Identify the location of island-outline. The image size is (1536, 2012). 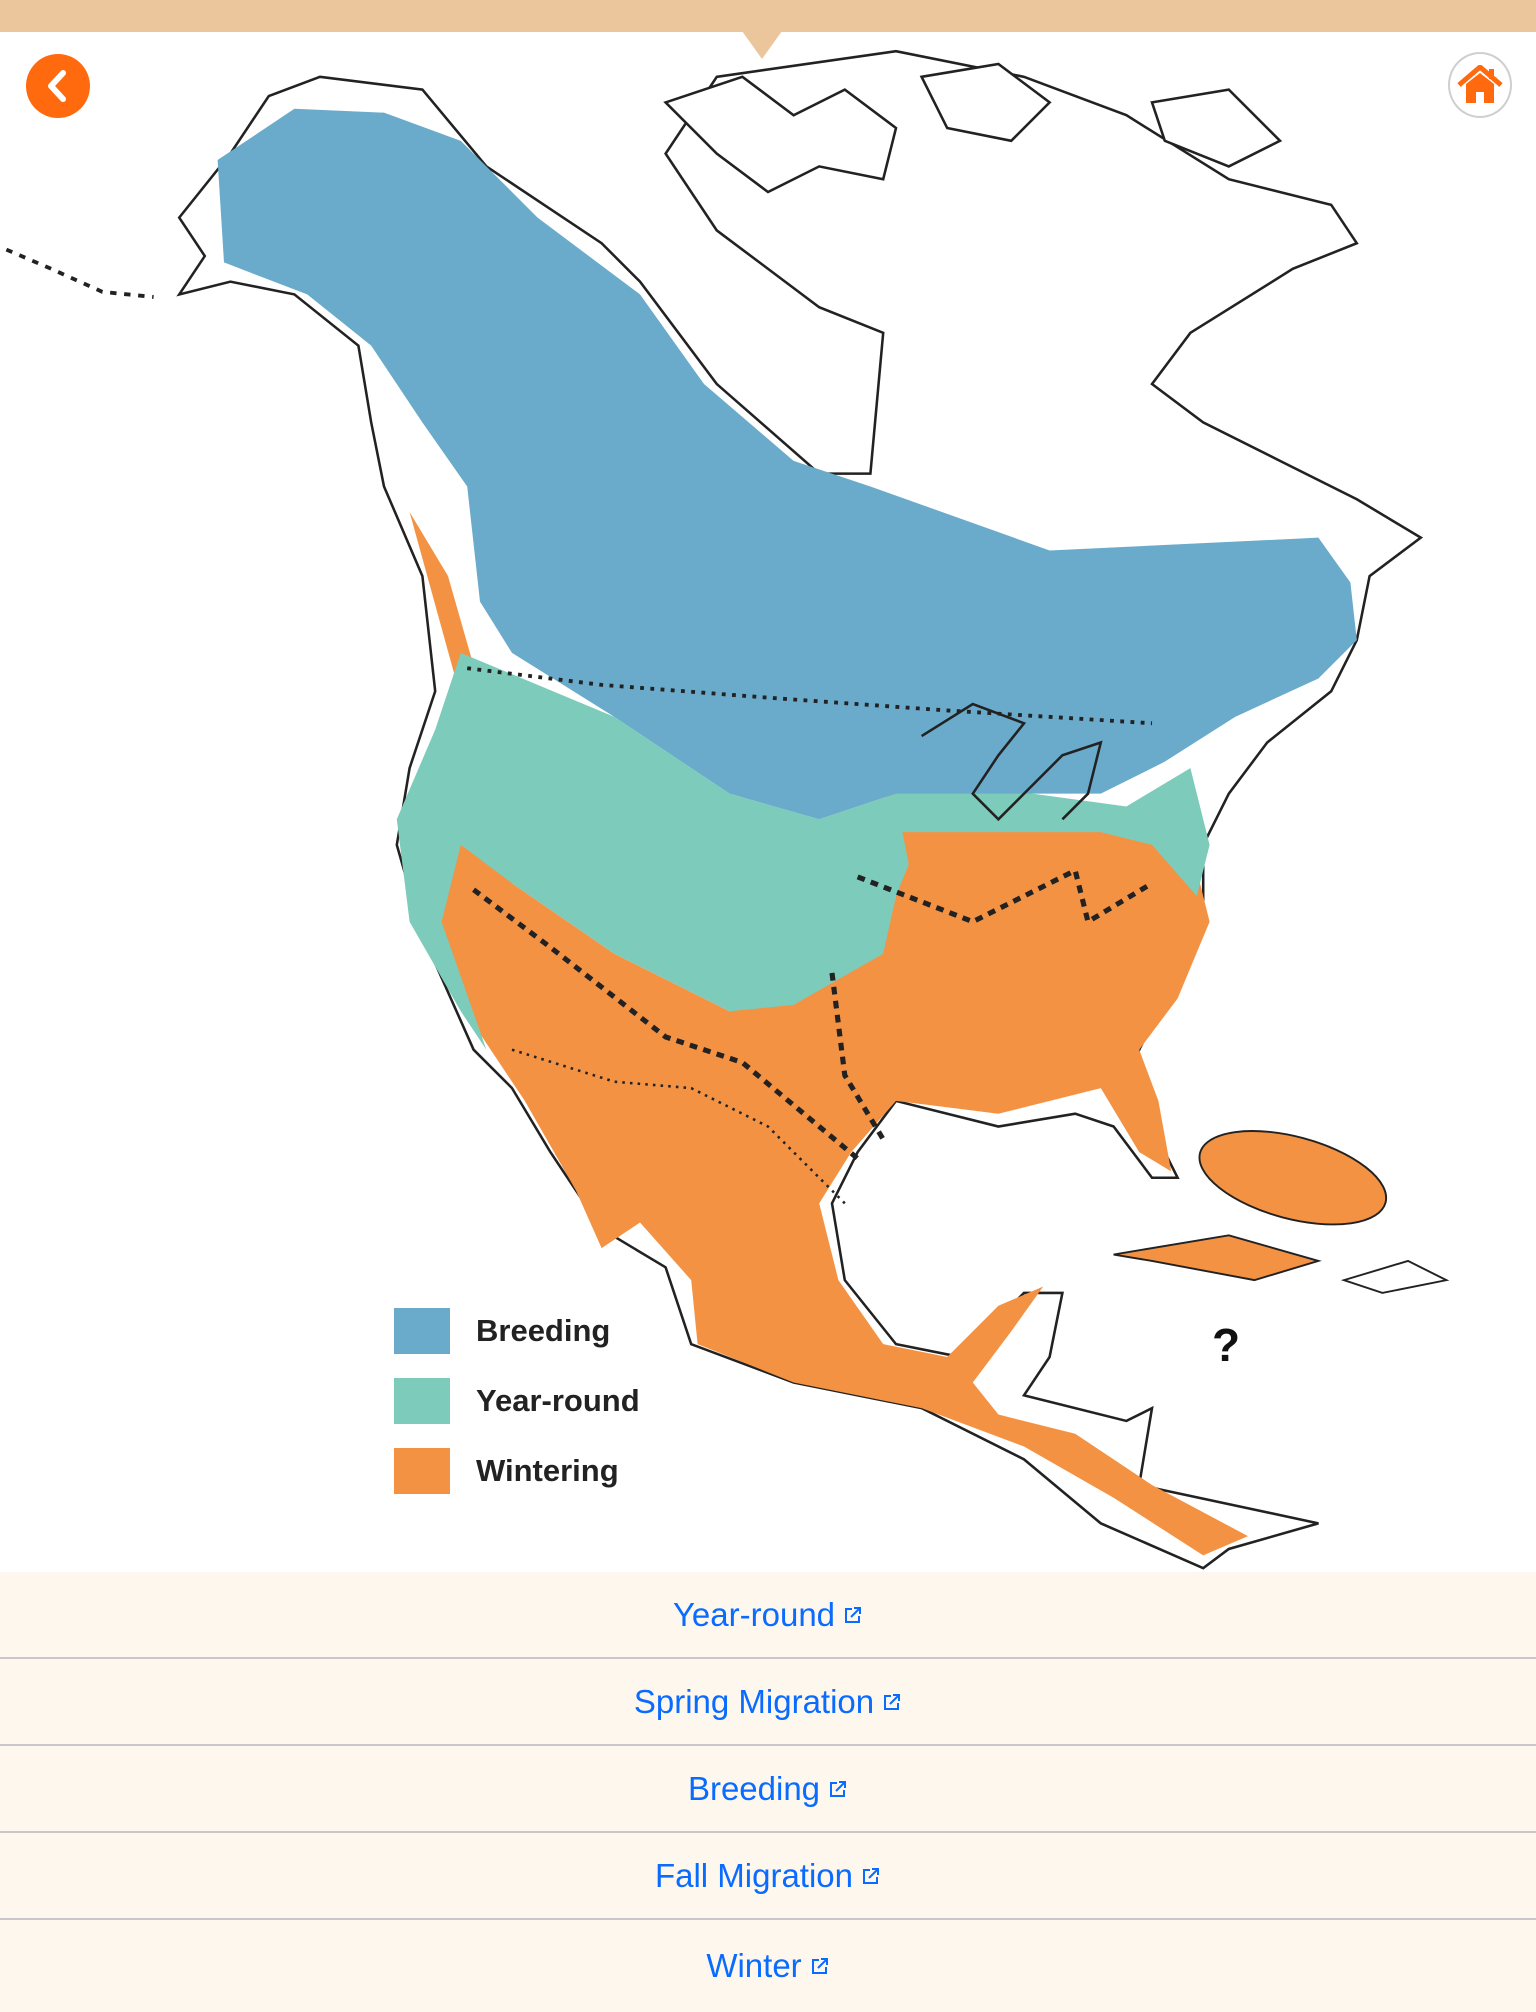
(1395, 1276).